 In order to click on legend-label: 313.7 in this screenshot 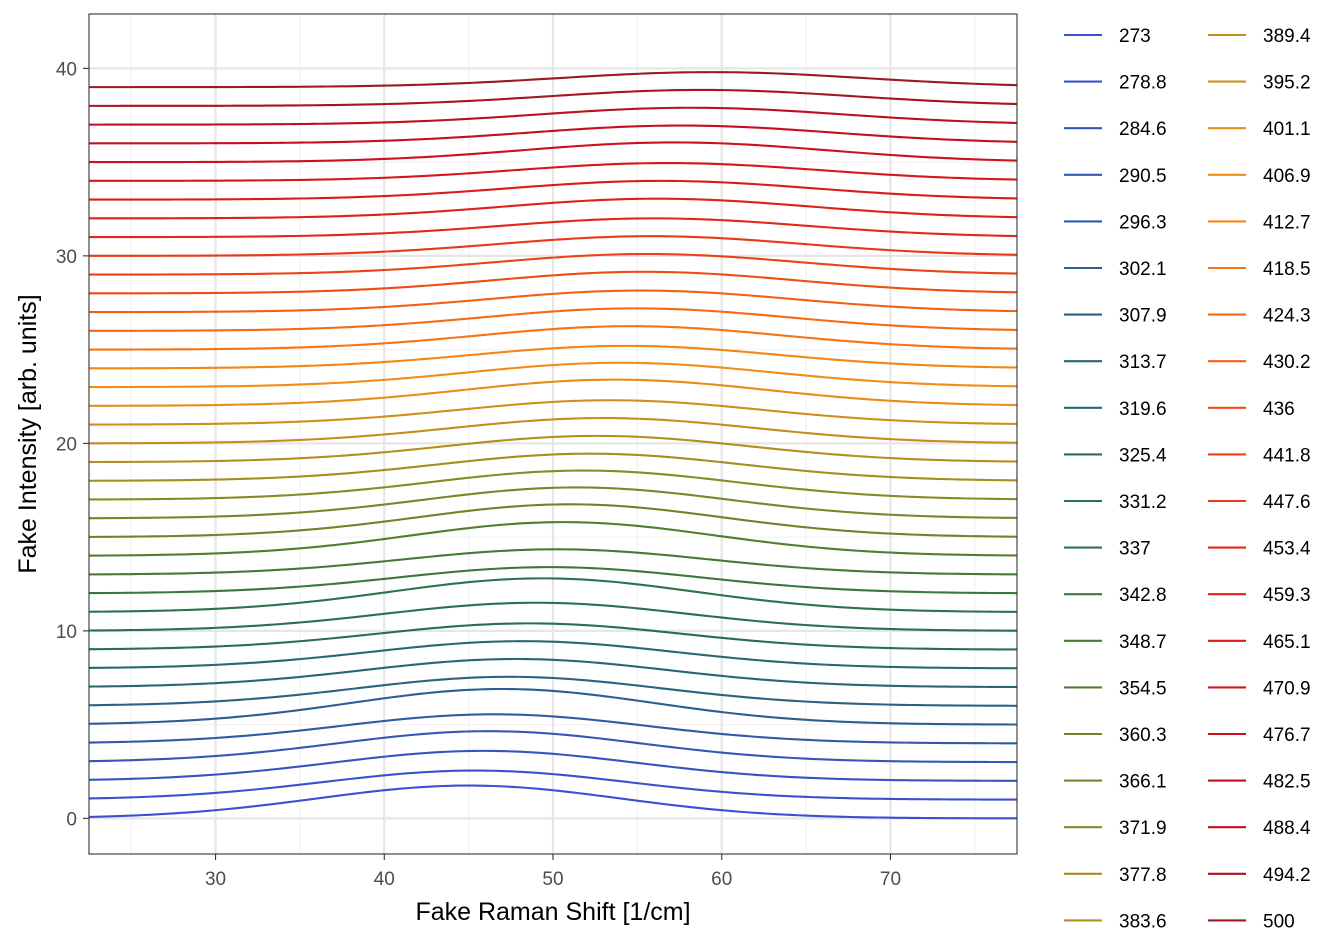, I will do `click(1143, 362)`.